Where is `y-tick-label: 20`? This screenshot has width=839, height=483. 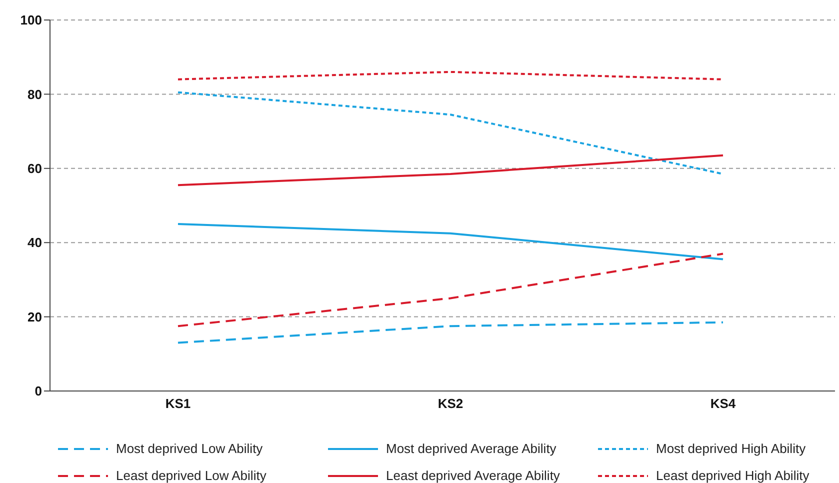
y-tick-label: 20 is located at coordinates (35, 316).